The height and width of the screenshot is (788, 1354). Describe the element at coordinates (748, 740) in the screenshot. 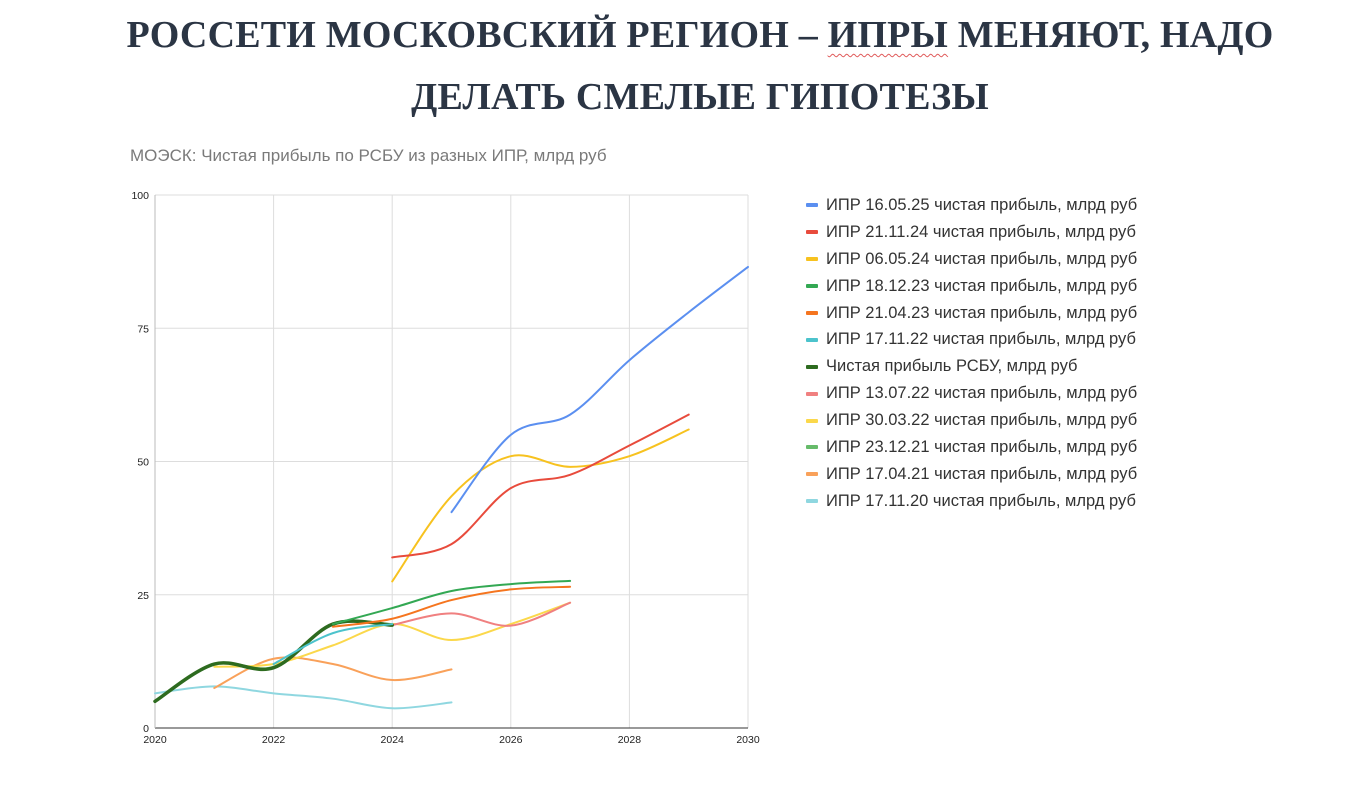

I see `x-tick-label: 2030` at that location.